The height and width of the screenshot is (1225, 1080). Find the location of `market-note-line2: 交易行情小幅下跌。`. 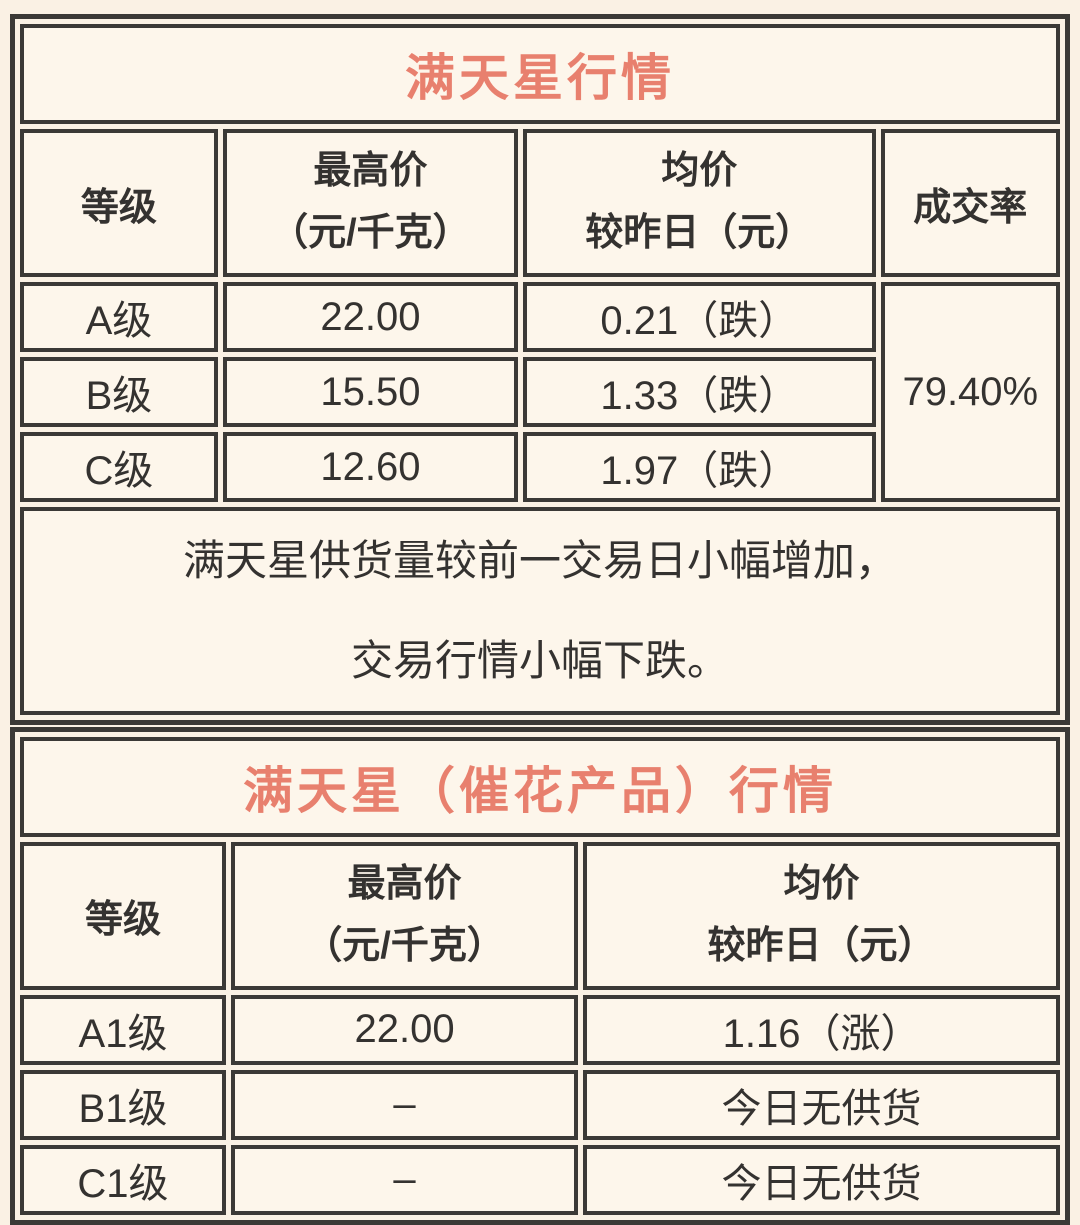

market-note-line2: 交易行情小幅下跌。 is located at coordinates (539, 660).